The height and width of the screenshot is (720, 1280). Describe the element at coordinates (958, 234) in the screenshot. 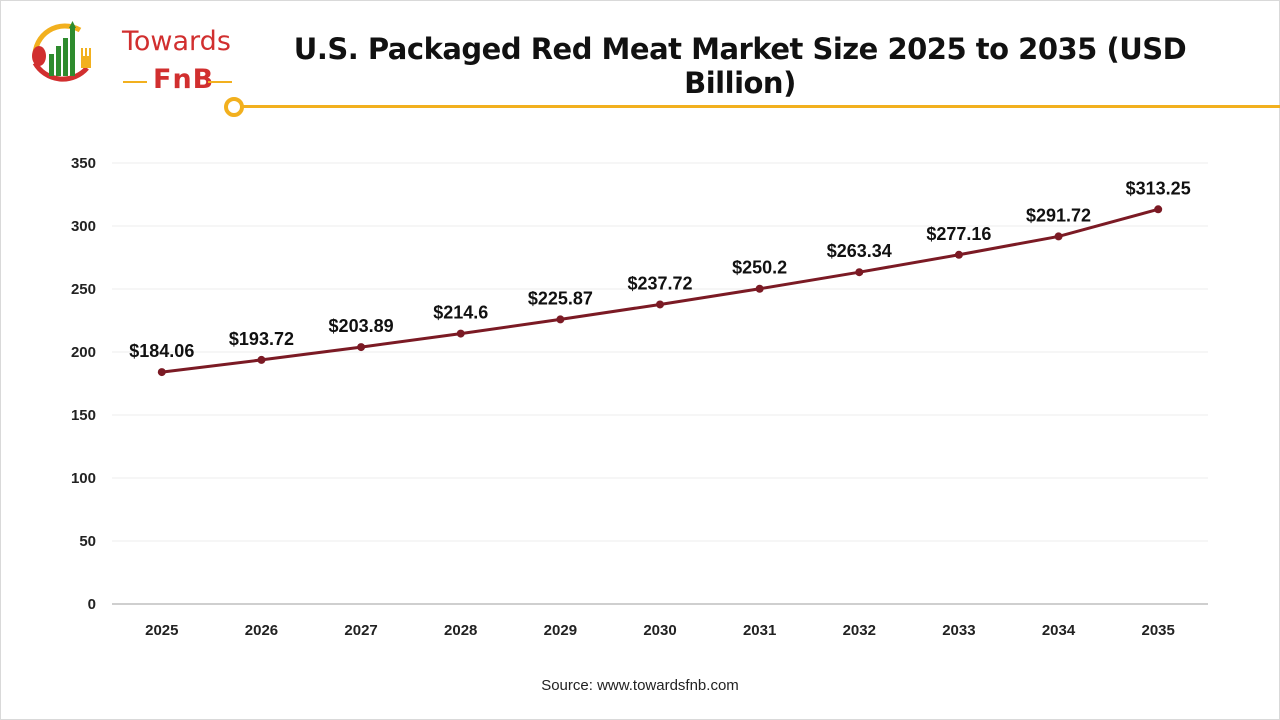

I see `data-label: $277.16` at that location.